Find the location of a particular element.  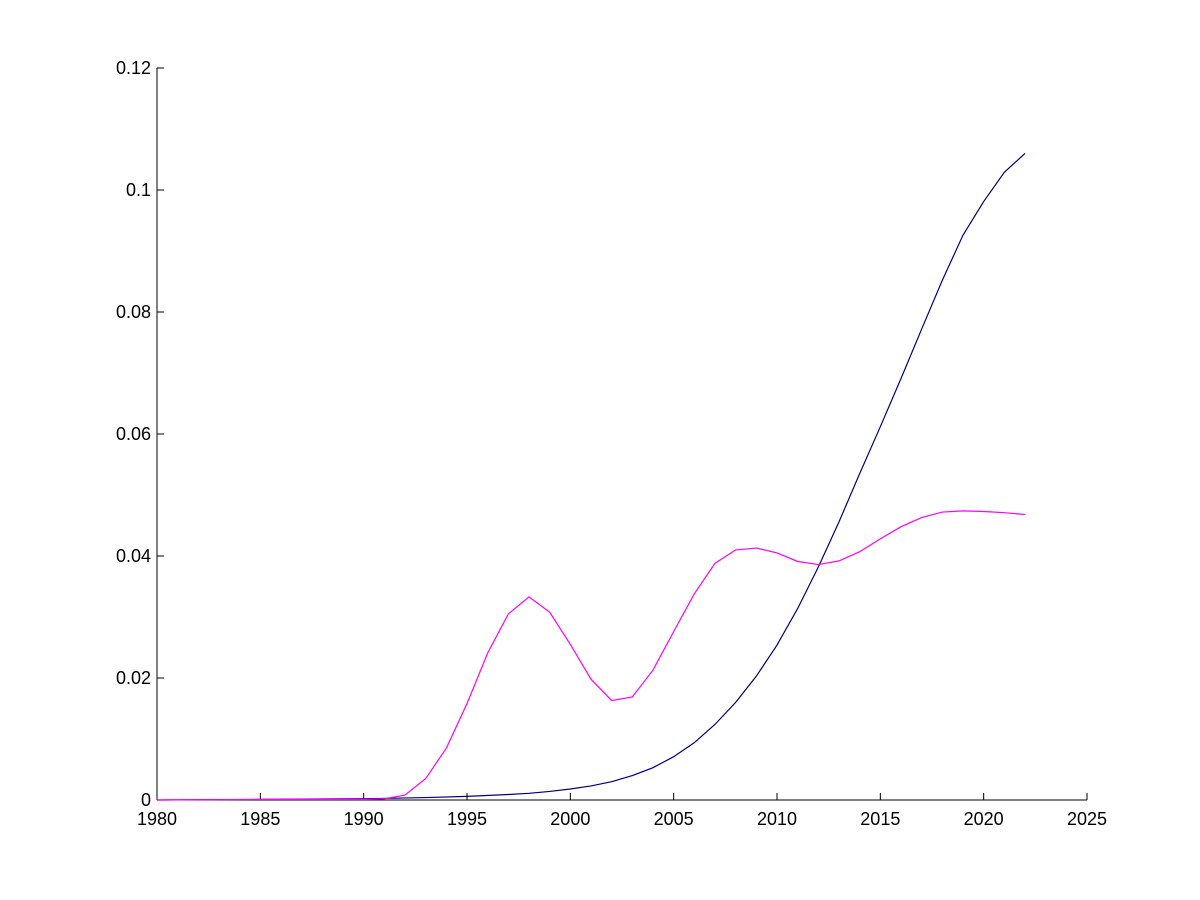

x-tick-label: 2010 is located at coordinates (777, 819).